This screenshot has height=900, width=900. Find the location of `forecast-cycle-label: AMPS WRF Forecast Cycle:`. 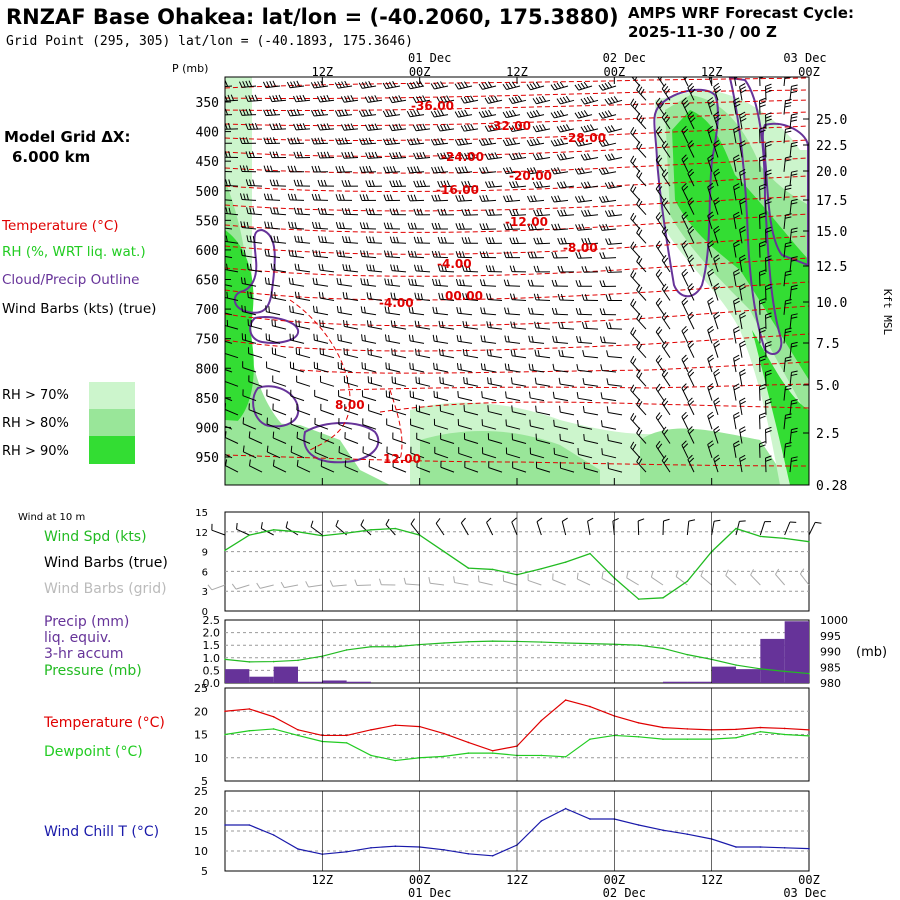

forecast-cycle-label: AMPS WRF Forecast Cycle: is located at coordinates (741, 13).